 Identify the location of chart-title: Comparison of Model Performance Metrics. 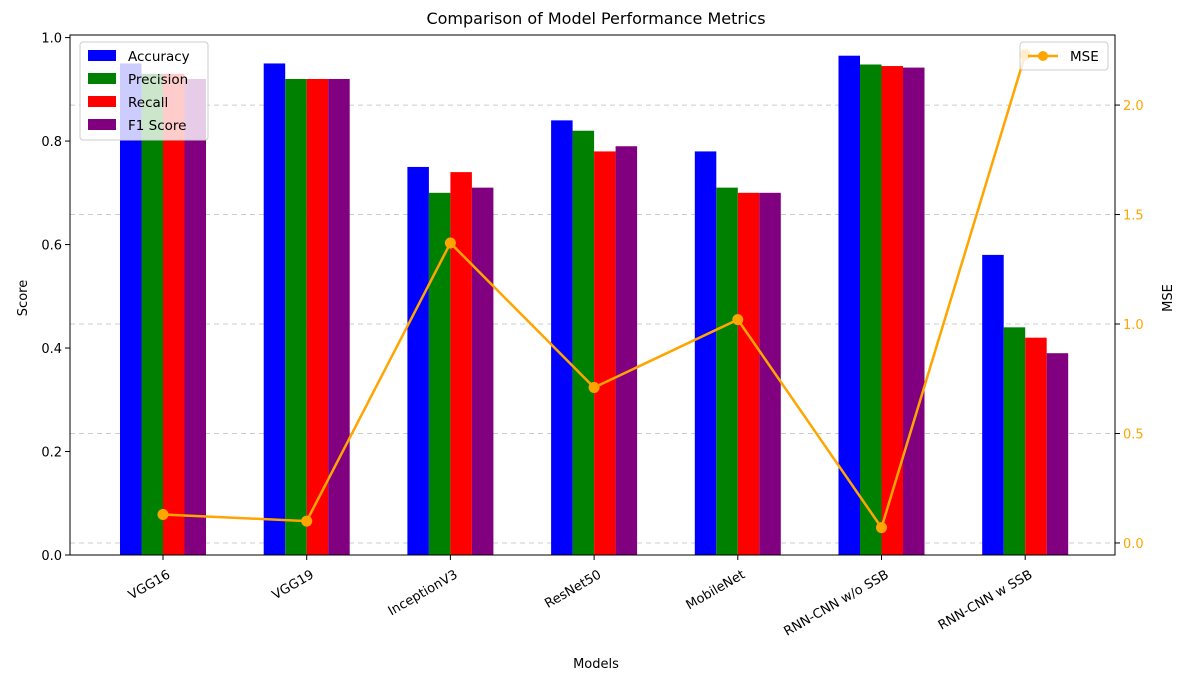
(595, 18).